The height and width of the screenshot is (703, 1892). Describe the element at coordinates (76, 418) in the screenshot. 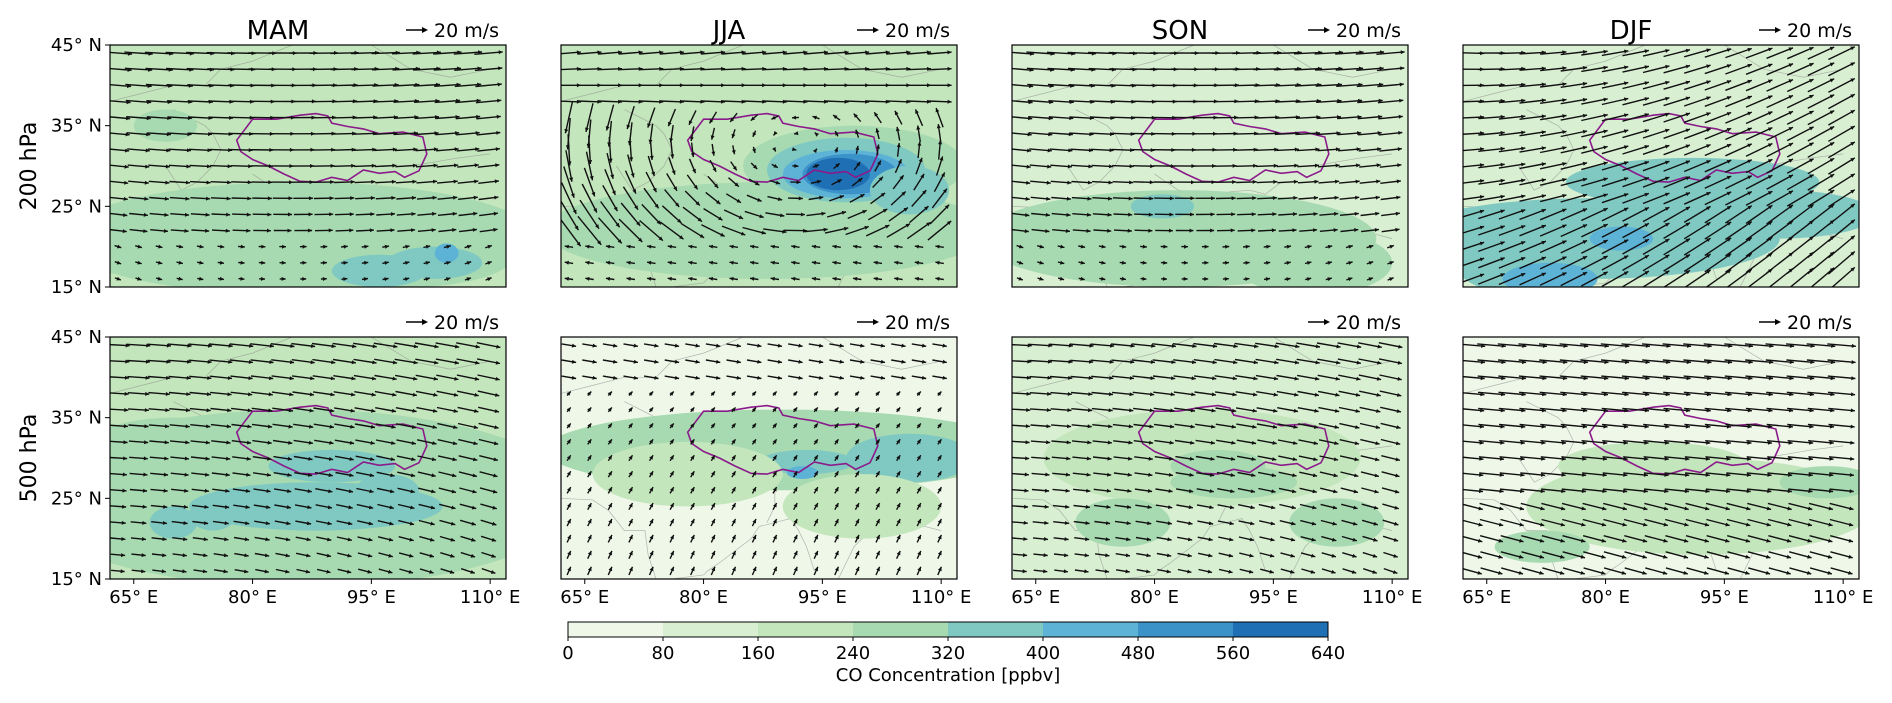

I see `lat-tick-label: 35° N` at that location.